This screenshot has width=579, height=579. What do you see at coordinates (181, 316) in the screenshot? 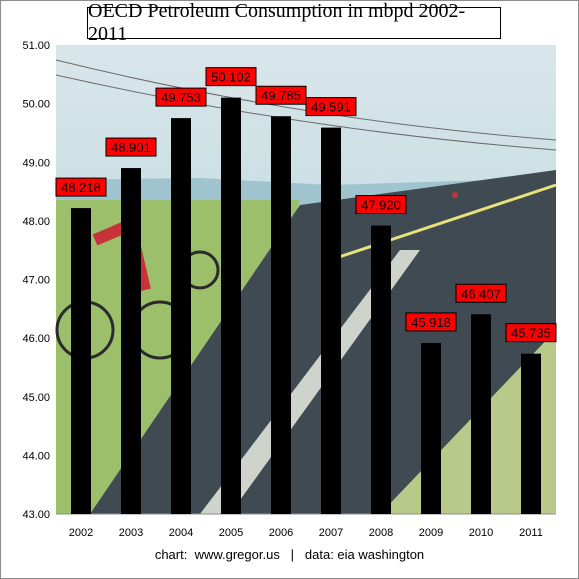
I see `bar-2004` at bounding box center [181, 316].